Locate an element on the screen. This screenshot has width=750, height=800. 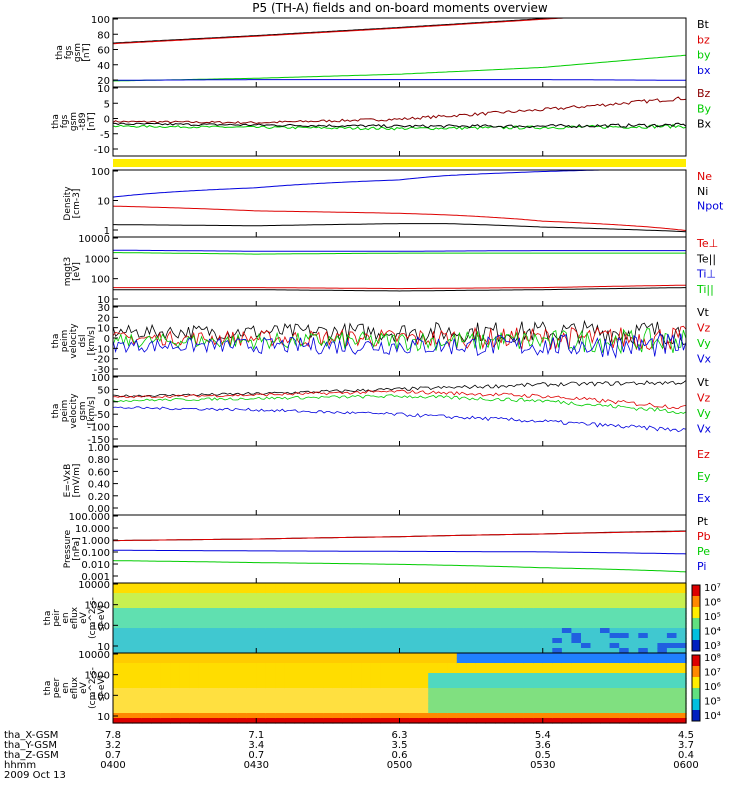
legend-label: Ni is located at coordinates (702, 191).